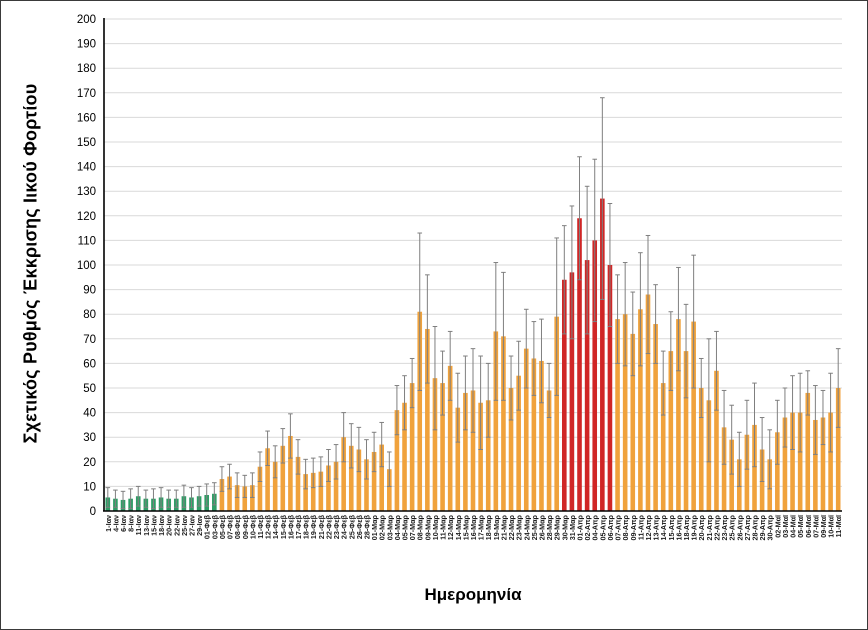 This screenshot has height=630, width=868. Describe the element at coordinates (161, 525) in the screenshot. I see `x-tick-label: 18-Ιαν` at that location.